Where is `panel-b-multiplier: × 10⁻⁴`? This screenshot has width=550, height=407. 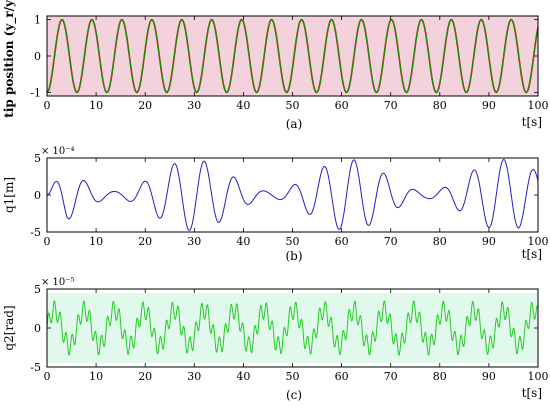 panel-b-multiplier: × 10⁻⁴ is located at coordinates (58, 151).